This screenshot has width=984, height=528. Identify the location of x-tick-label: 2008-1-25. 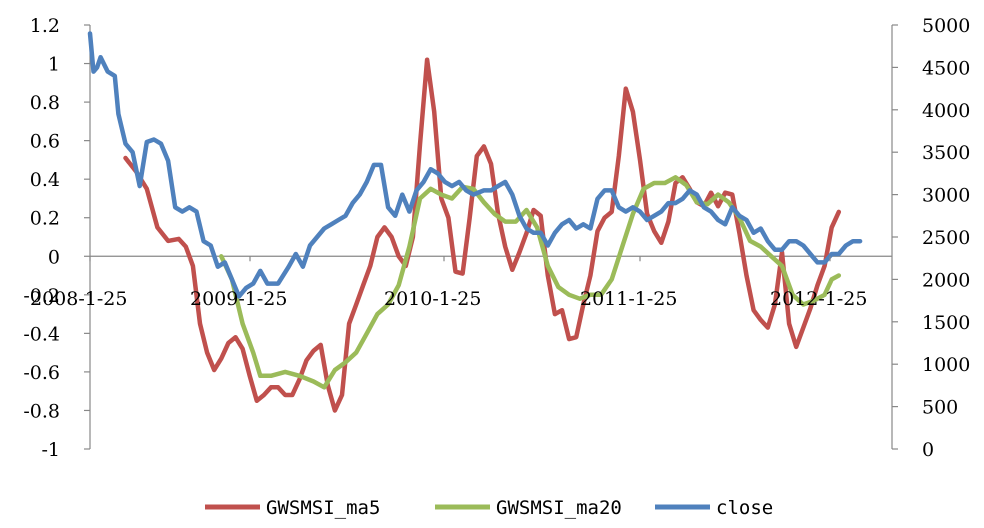
(78, 299).